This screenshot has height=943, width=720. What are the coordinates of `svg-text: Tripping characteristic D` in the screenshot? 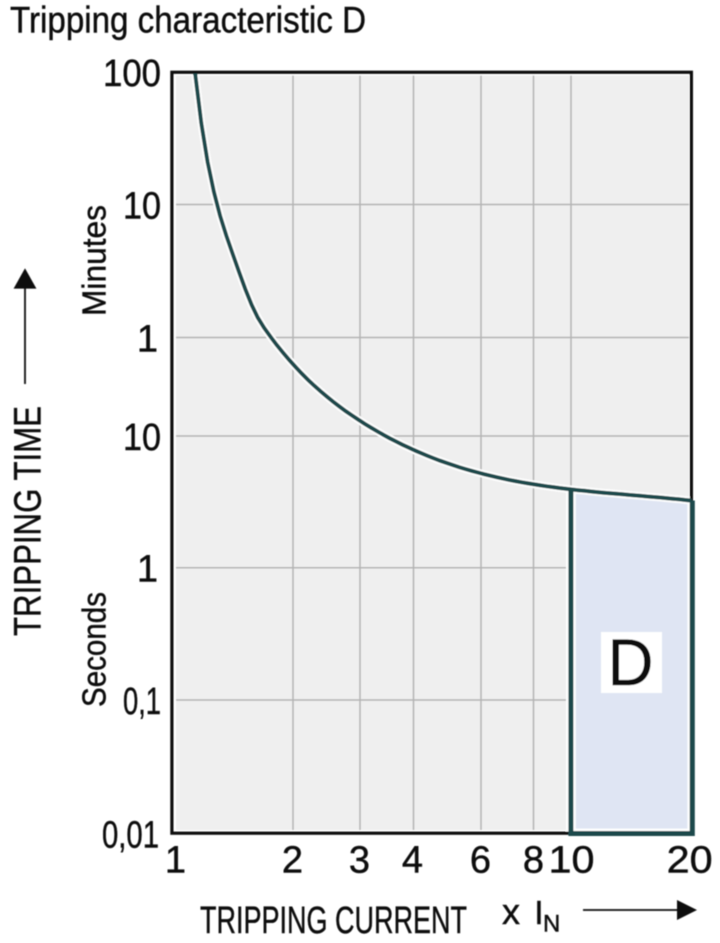 It's located at (188, 20).